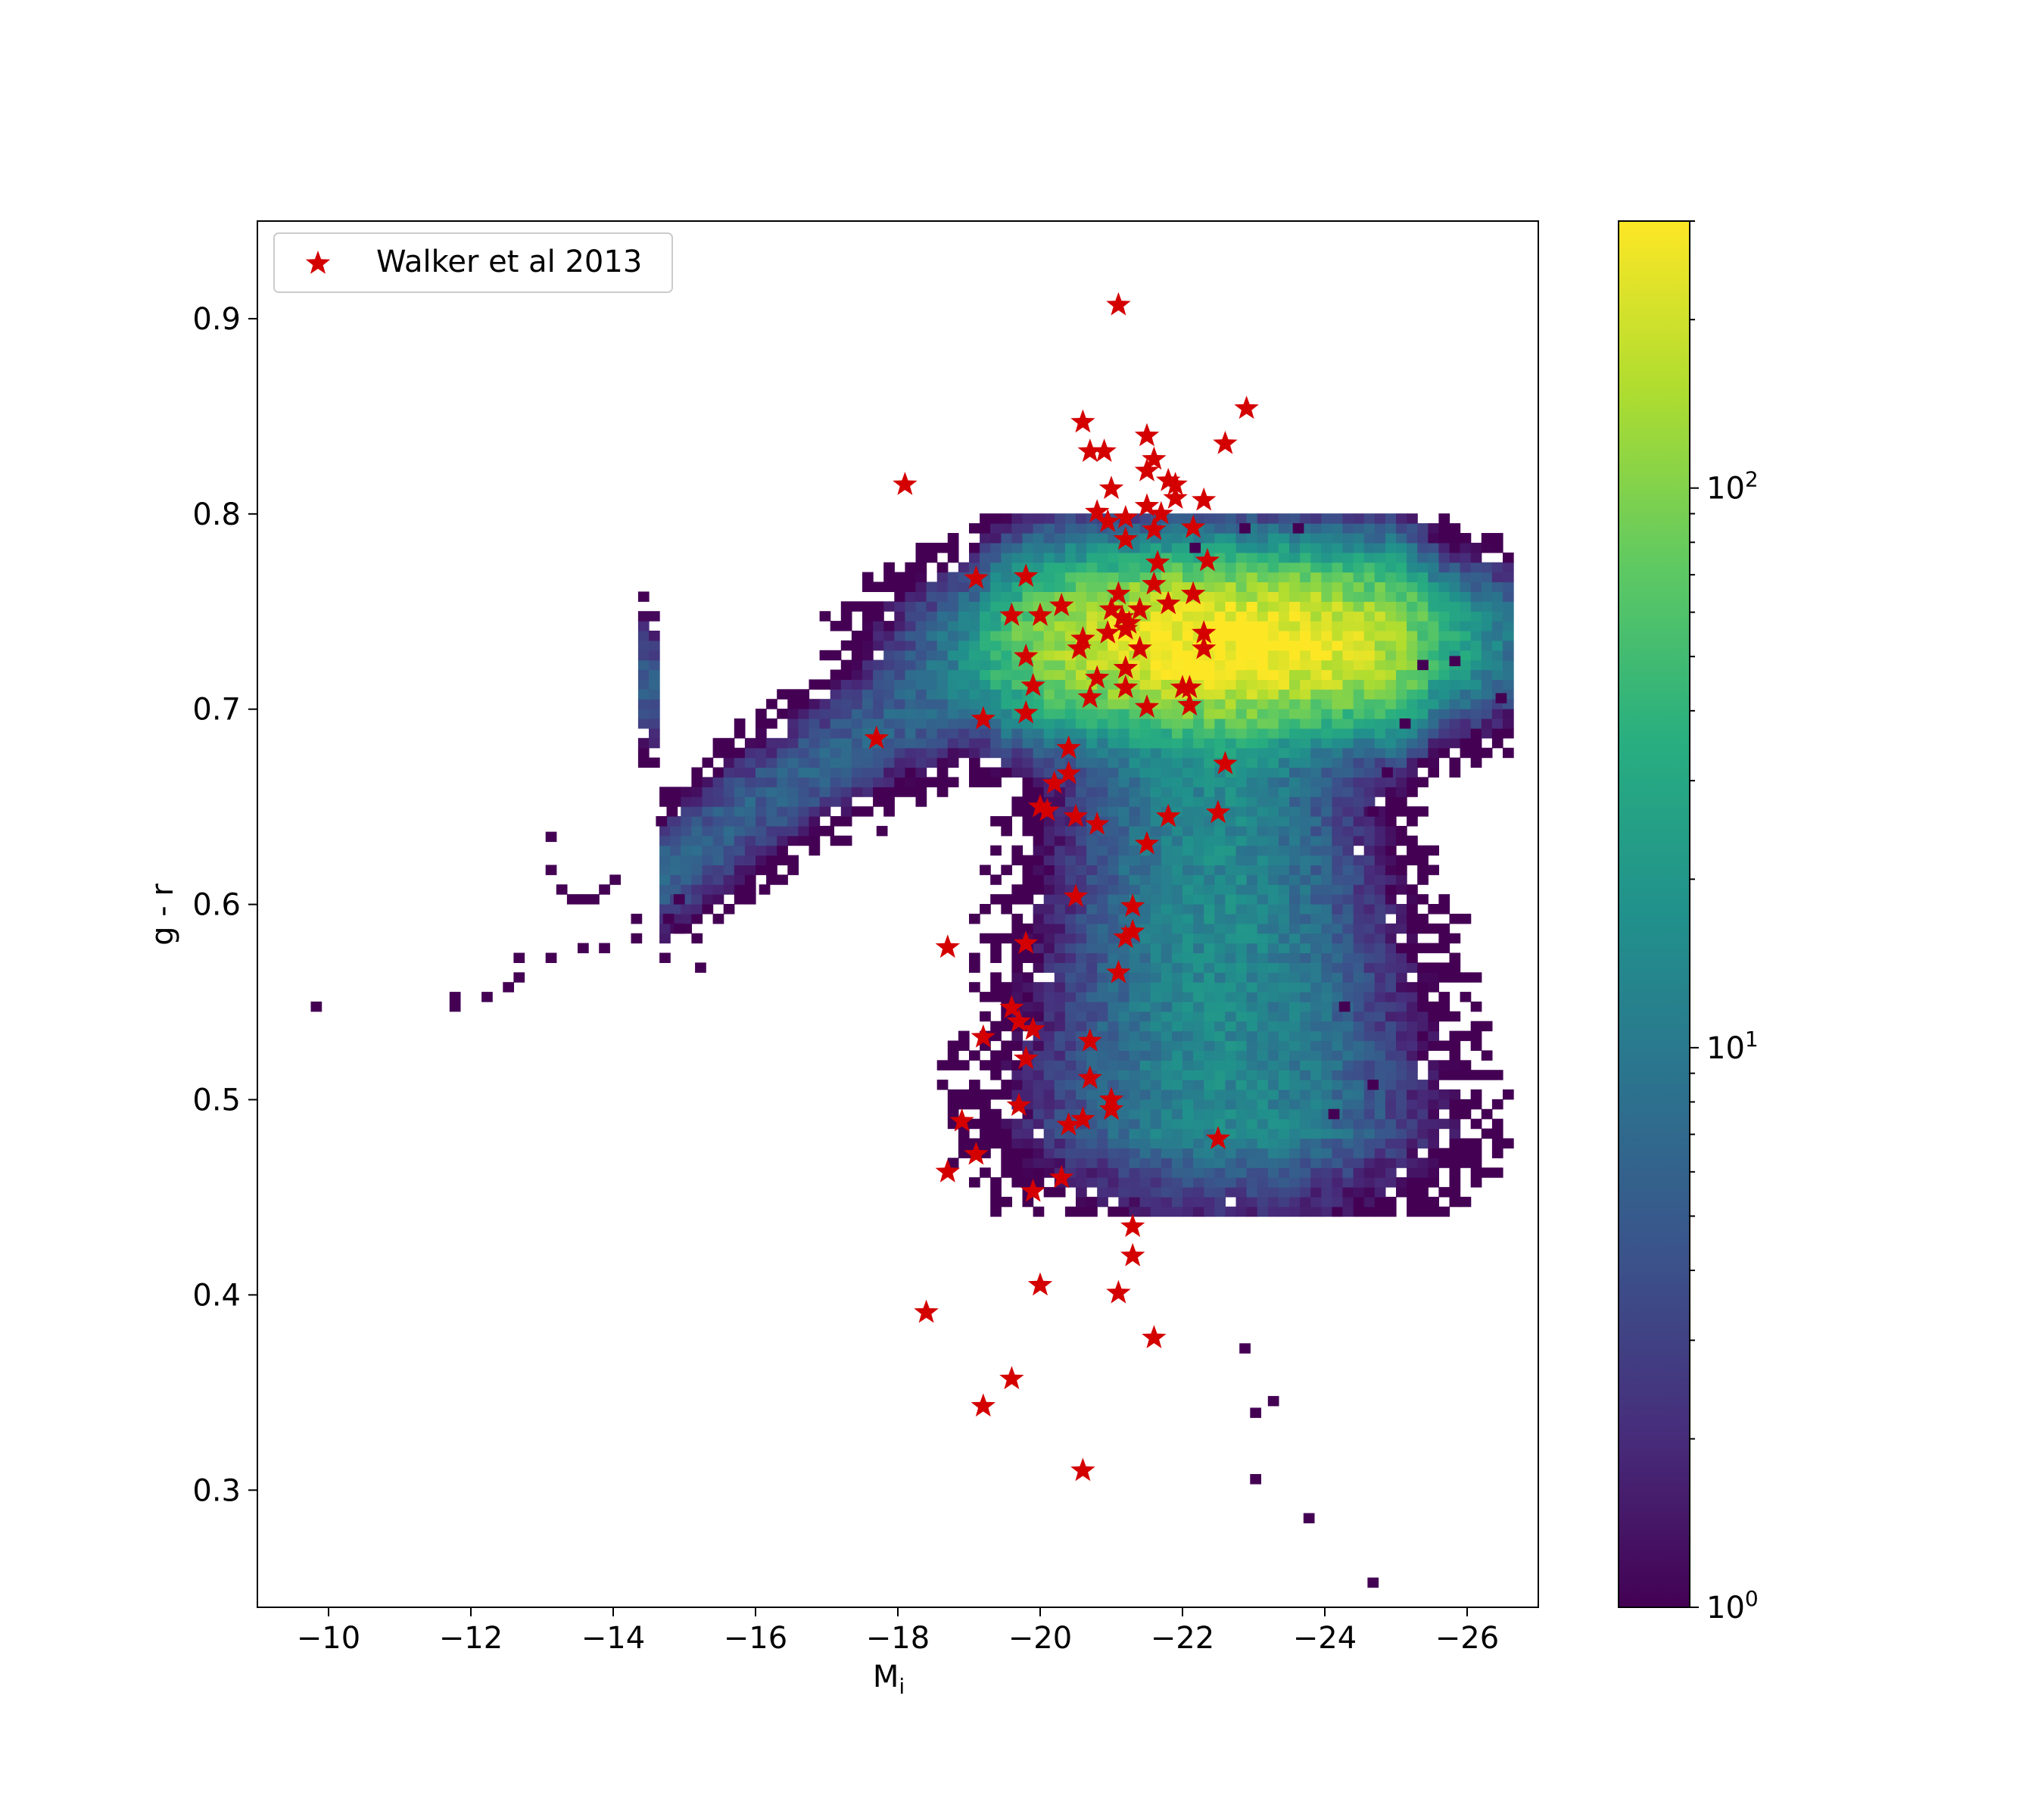  Describe the element at coordinates (1725, 1048) in the screenshot. I see `colorbar-tick-base: 10` at that location.